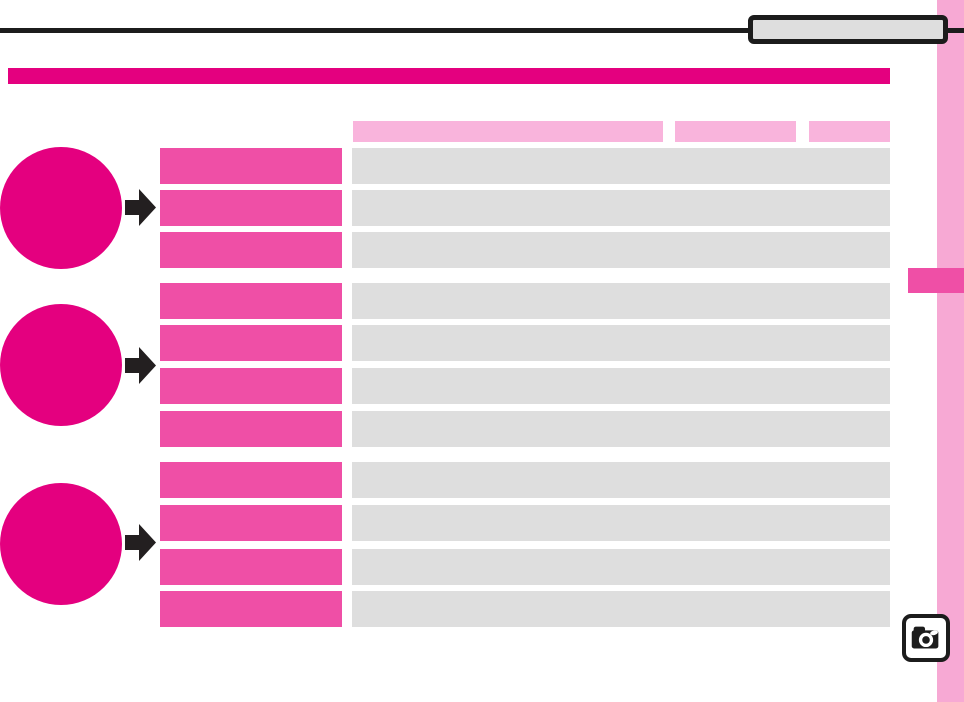  What do you see at coordinates (926, 638) in the screenshot?
I see `camera-icon` at bounding box center [926, 638].